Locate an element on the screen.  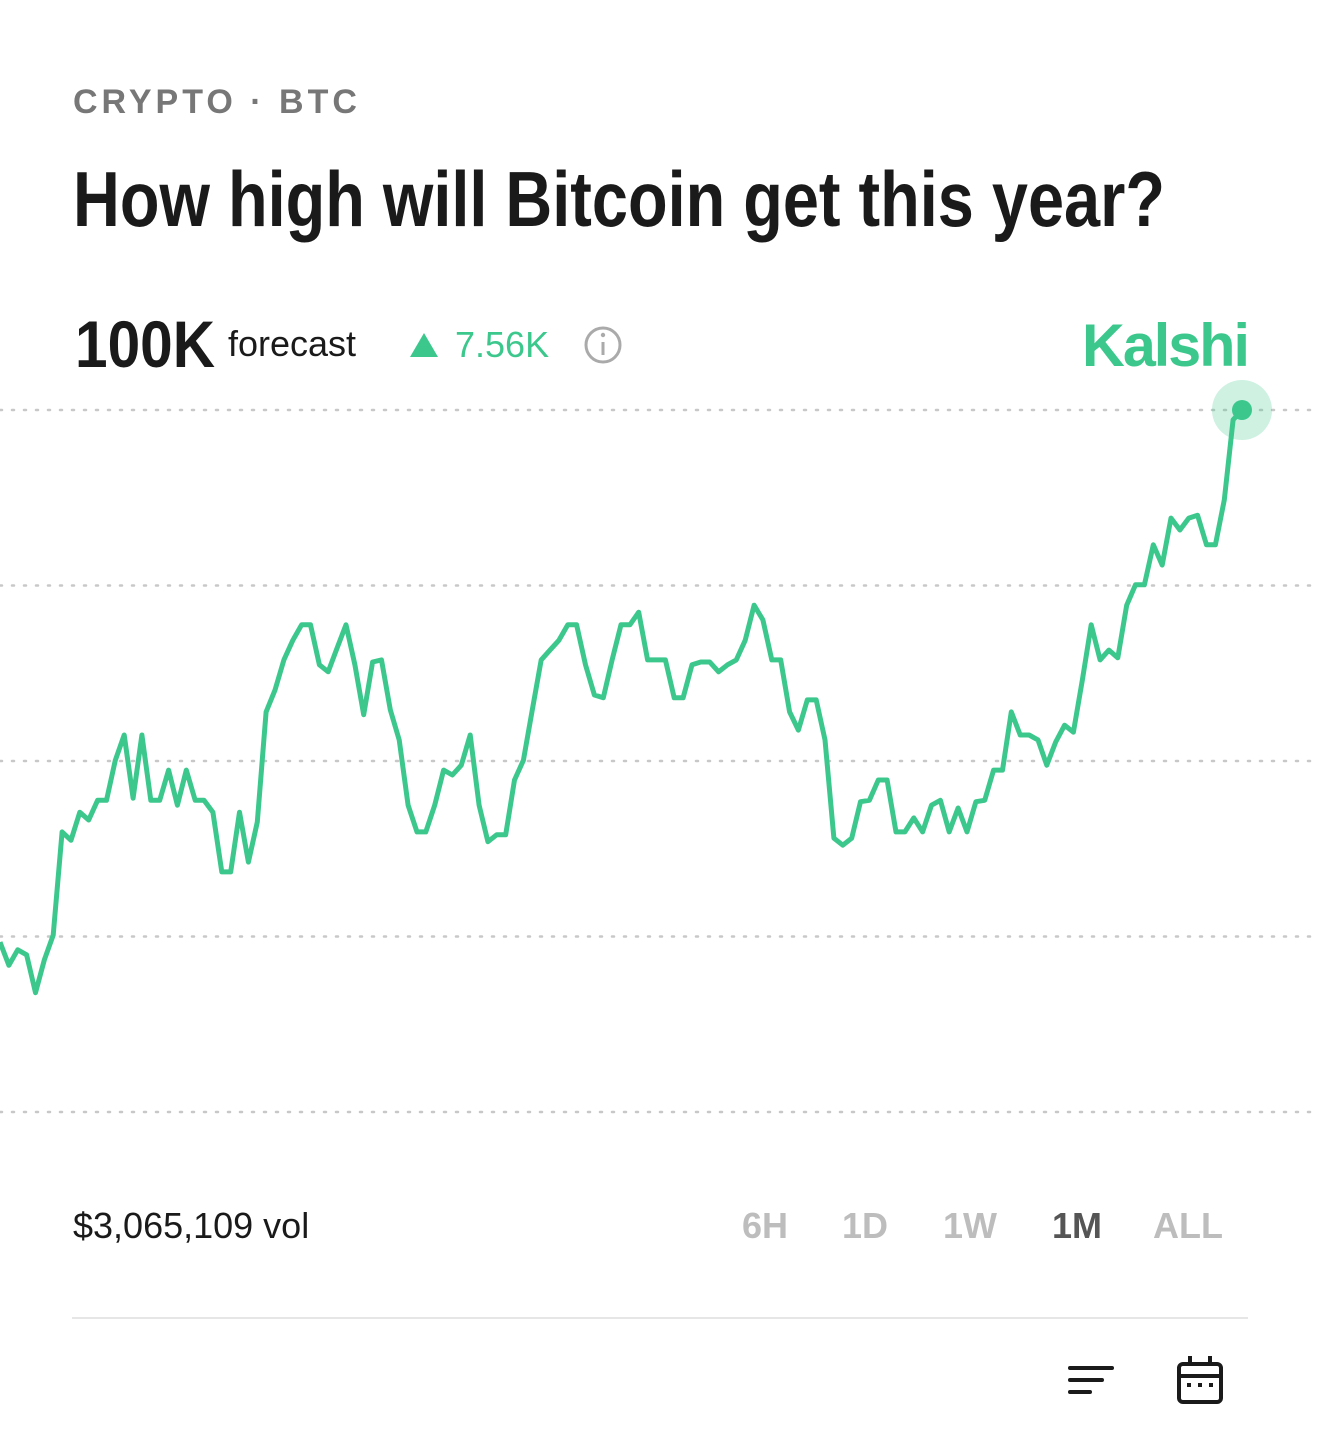
brand: Kalshi is located at coordinates (1165, 345).